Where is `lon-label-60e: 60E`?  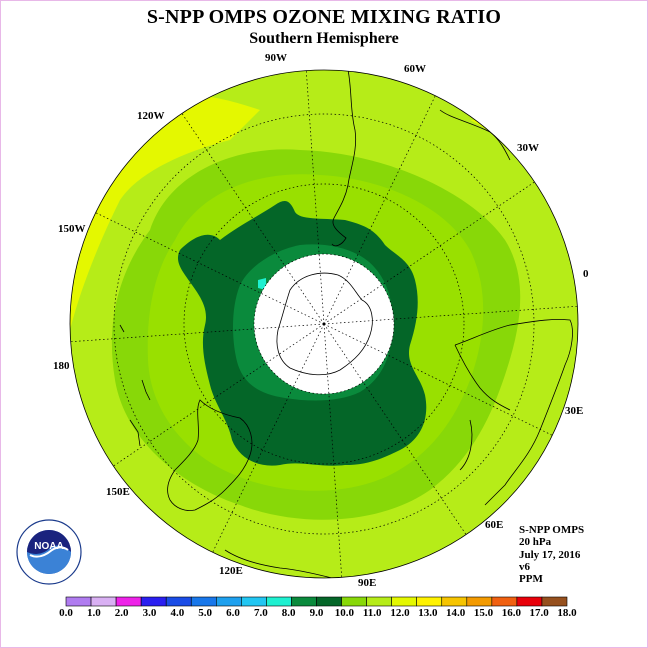 lon-label-60e: 60E is located at coordinates (494, 525).